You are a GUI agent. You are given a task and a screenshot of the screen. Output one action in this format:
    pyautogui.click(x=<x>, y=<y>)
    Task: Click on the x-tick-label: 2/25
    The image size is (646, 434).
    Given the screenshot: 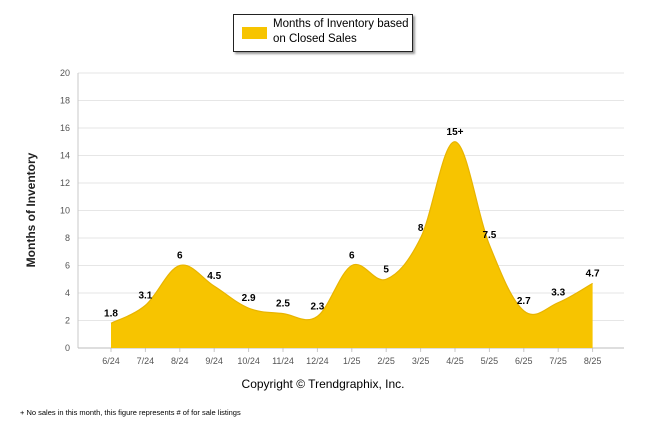 What is the action you would take?
    pyautogui.click(x=386, y=361)
    